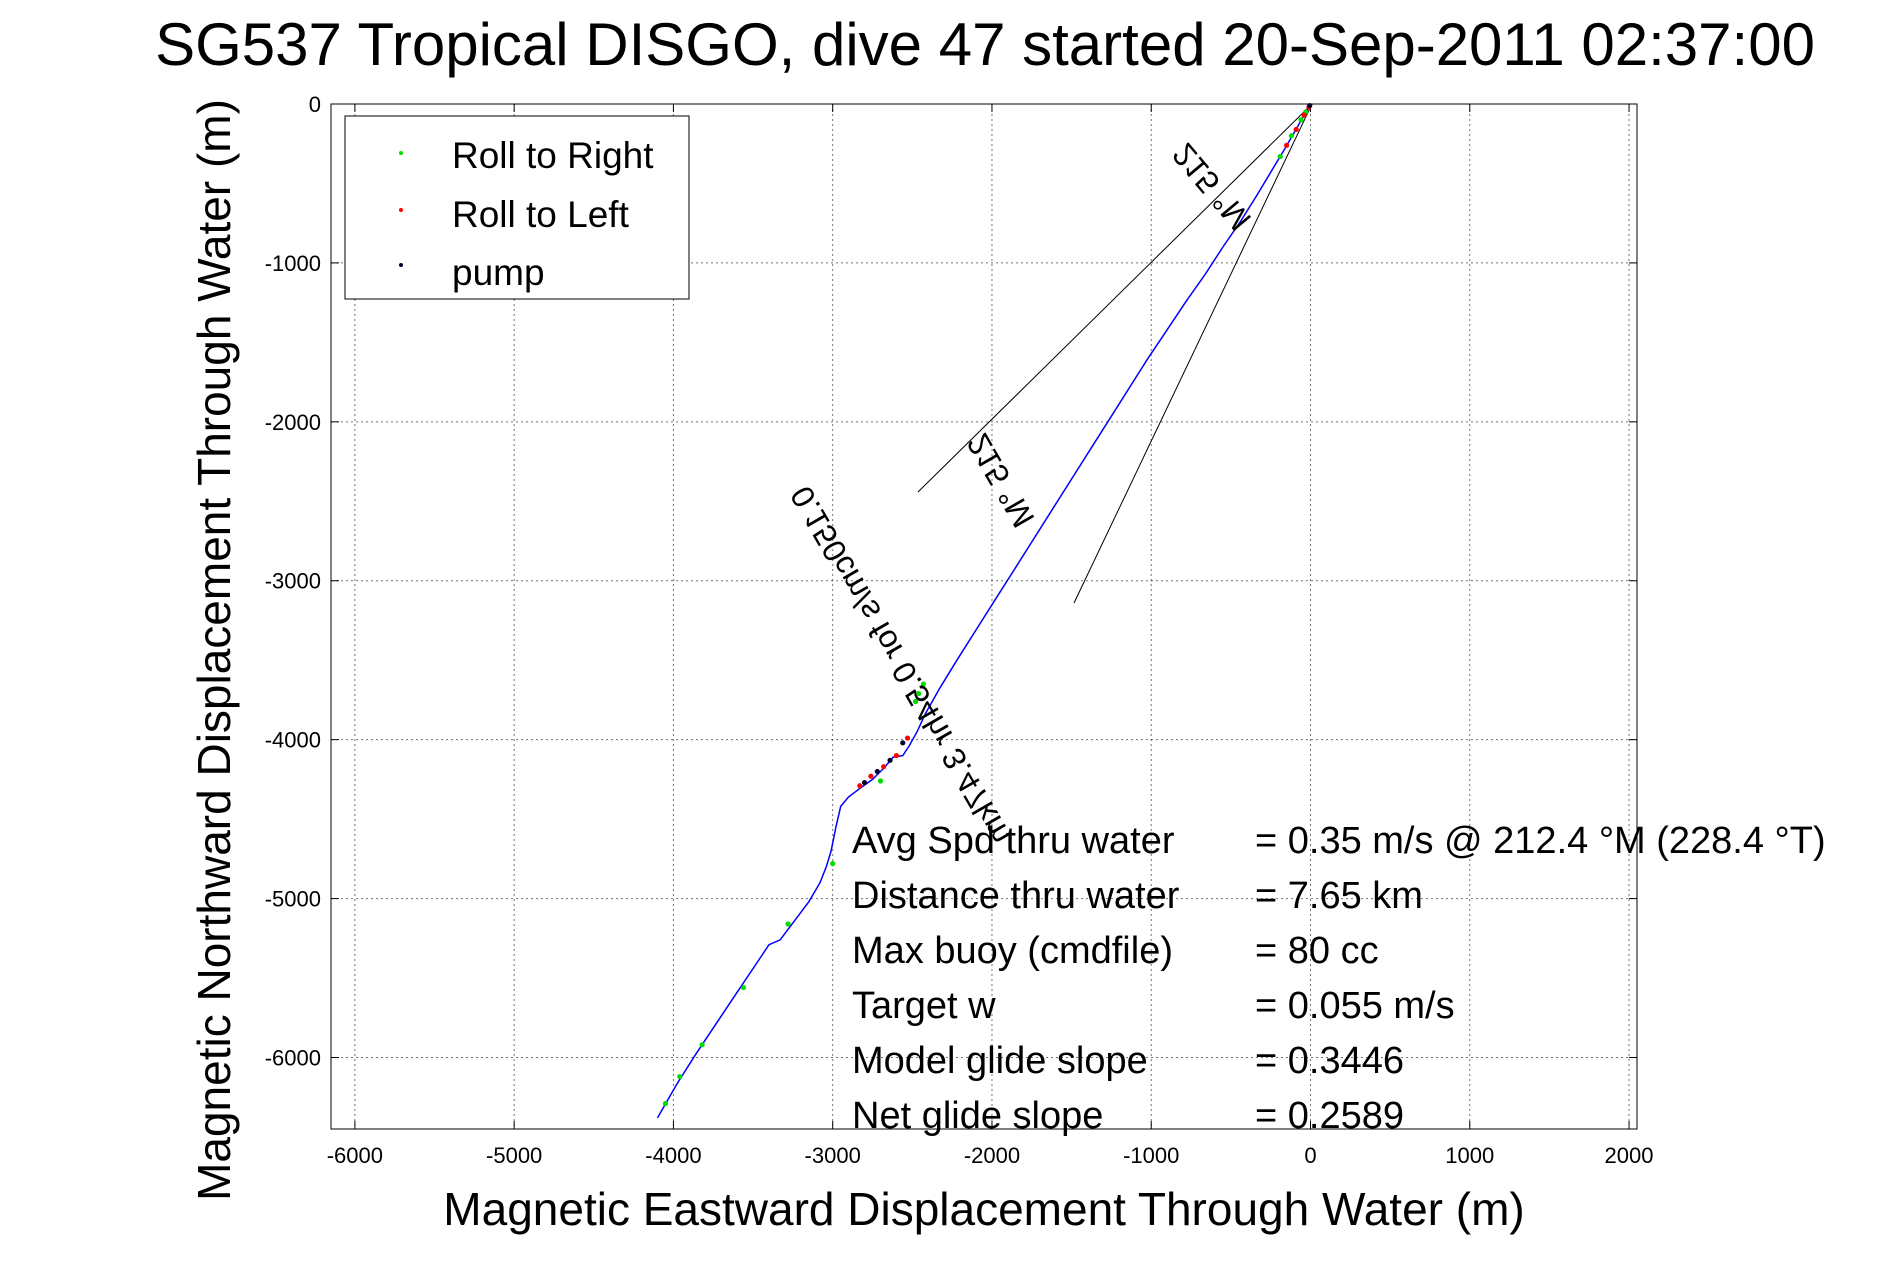 The image size is (1891, 1262). What do you see at coordinates (1012, 951) in the screenshot?
I see `annotation-label: Max buoy (cmdfile)` at bounding box center [1012, 951].